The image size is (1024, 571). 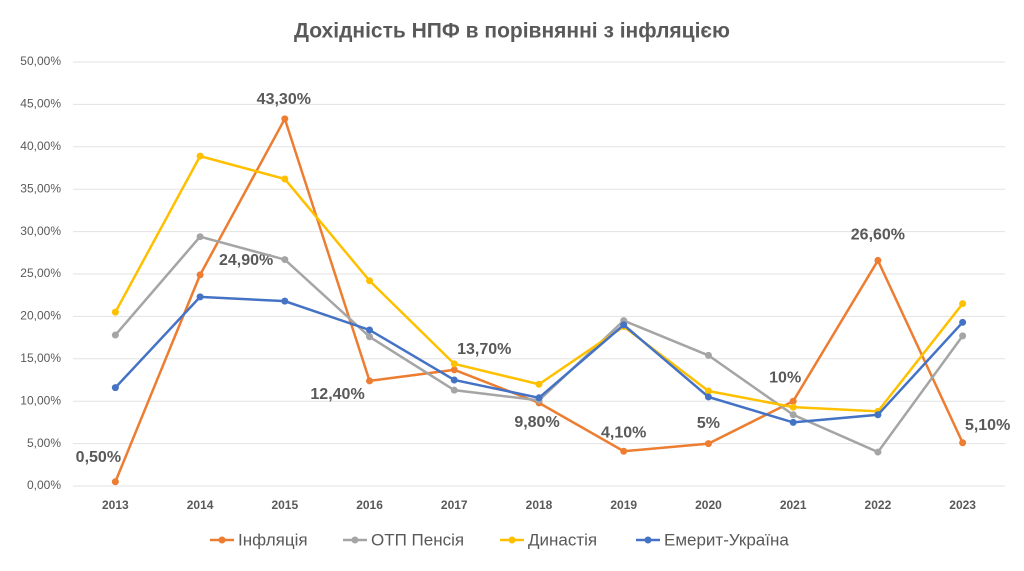 I want to click on data-label: 43,30%, so click(x=284, y=99).